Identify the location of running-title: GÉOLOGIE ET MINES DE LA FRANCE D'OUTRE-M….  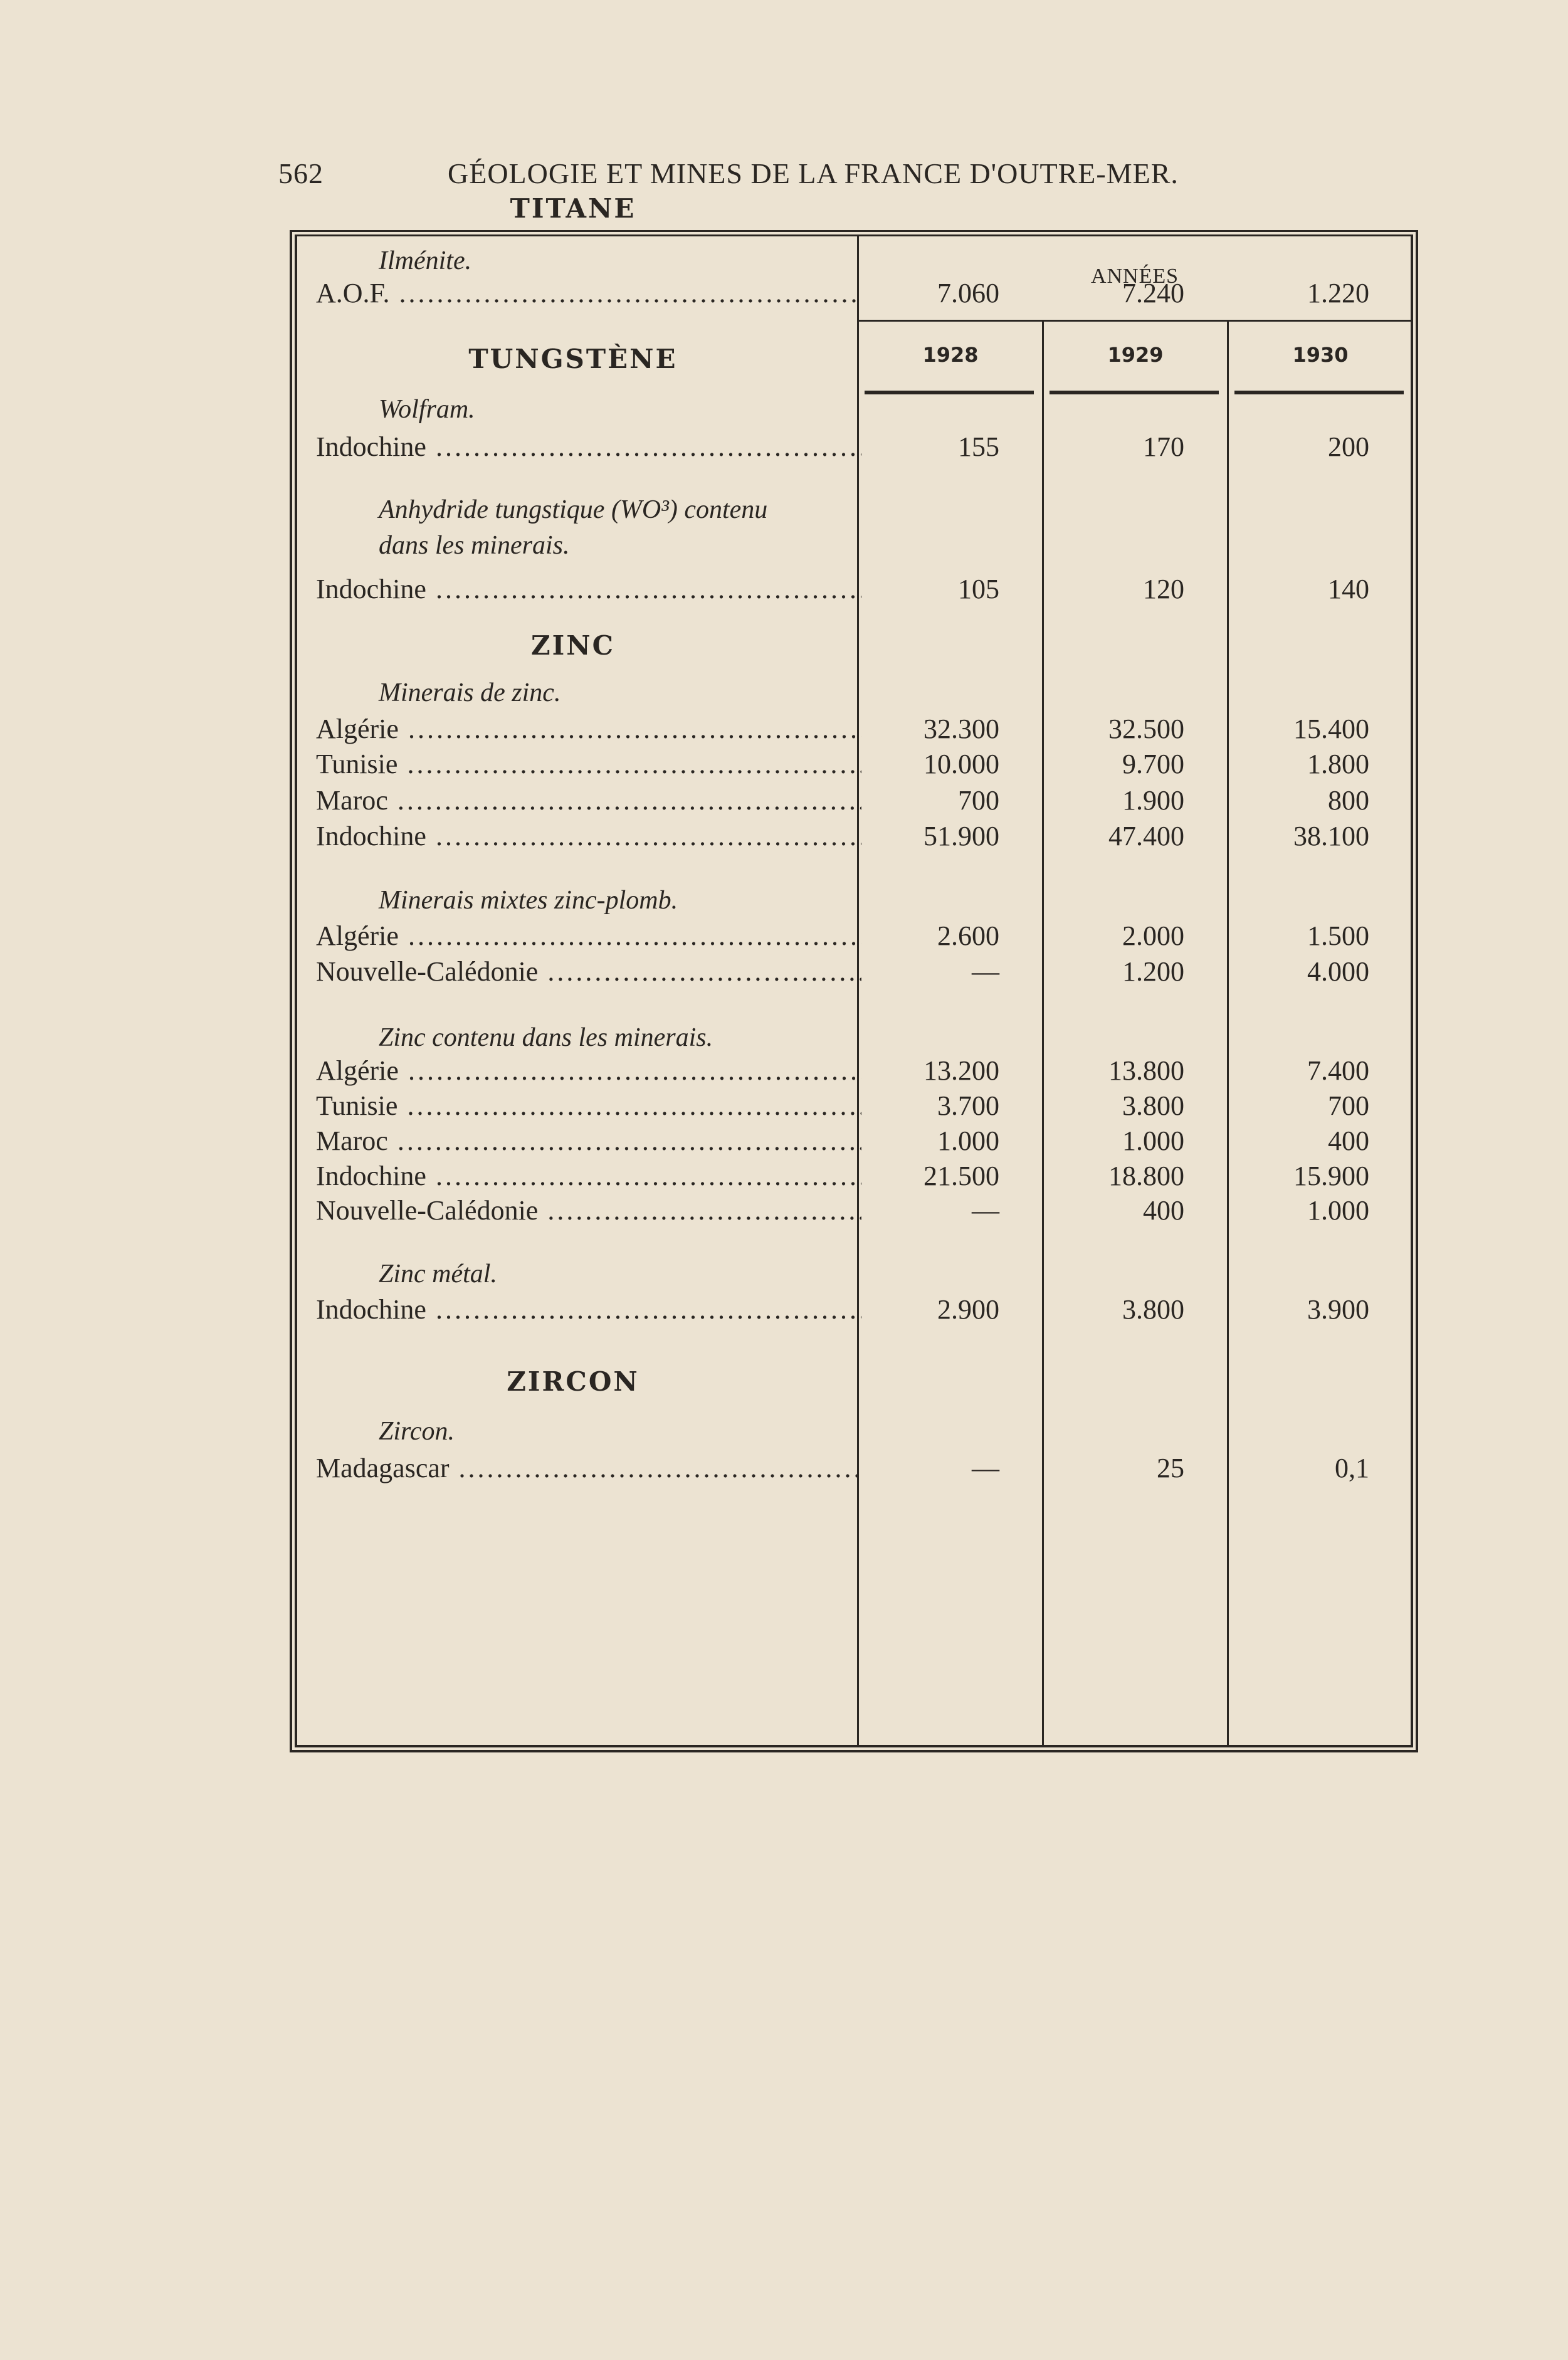
(813, 173).